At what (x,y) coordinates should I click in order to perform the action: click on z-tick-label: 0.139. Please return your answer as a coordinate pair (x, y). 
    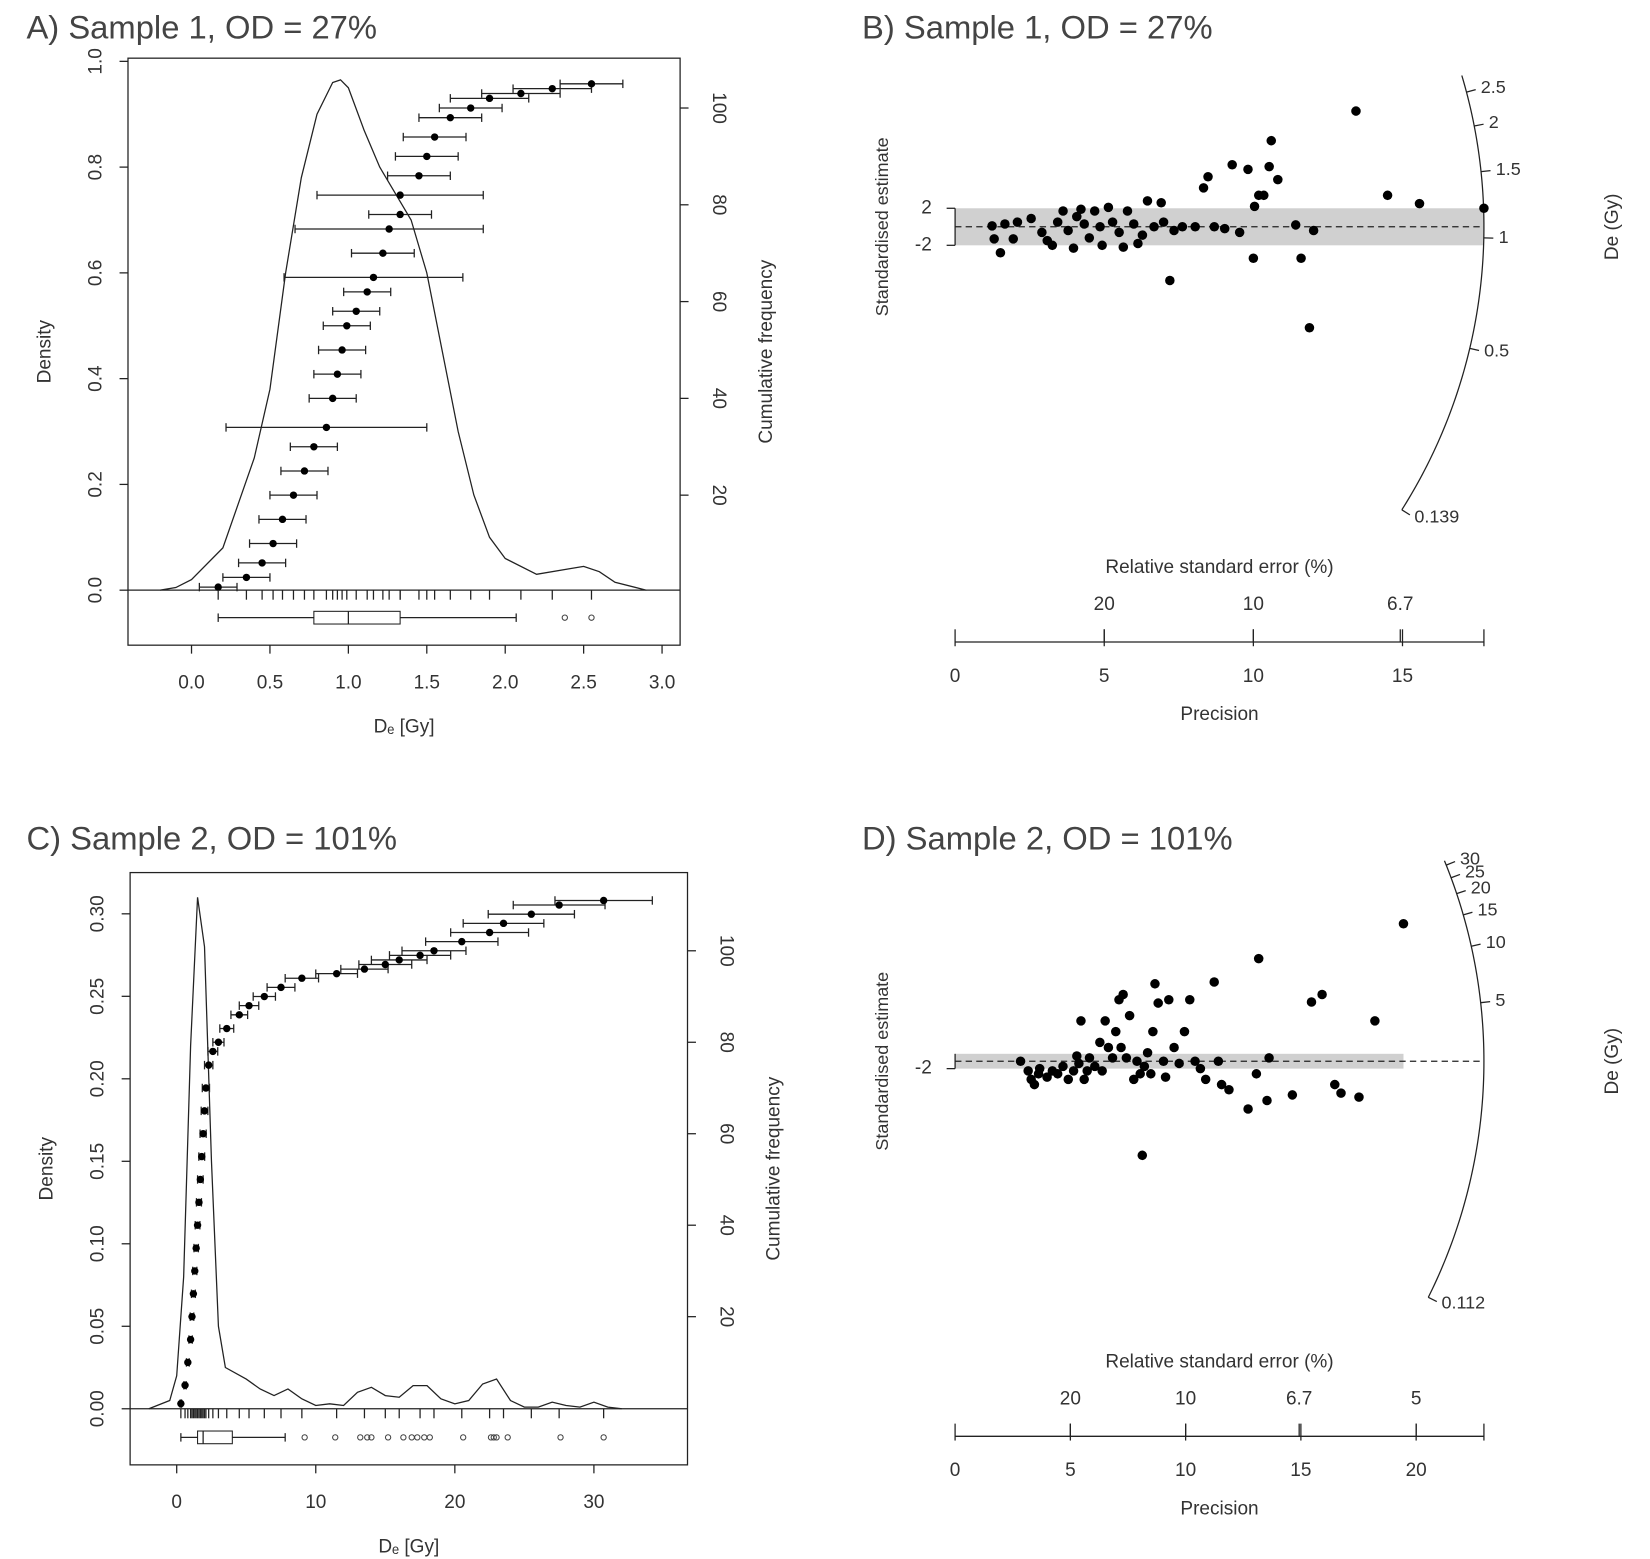
    Looking at the image, I should click on (1436, 516).